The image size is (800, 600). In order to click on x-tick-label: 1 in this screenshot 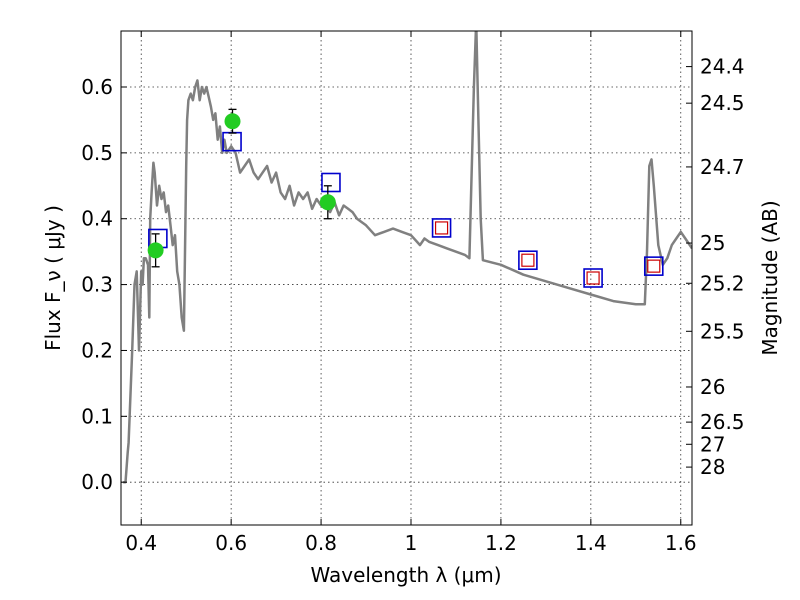, I will do `click(411, 543)`.